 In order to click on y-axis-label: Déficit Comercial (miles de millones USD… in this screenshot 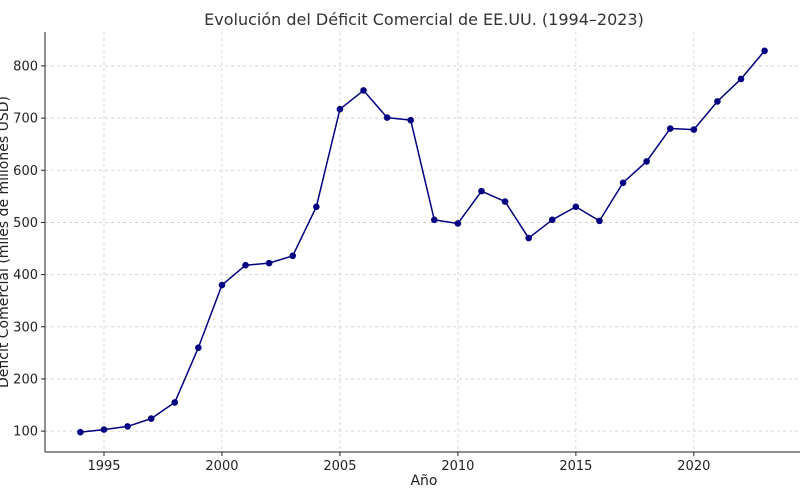, I will do `click(6, 242)`.